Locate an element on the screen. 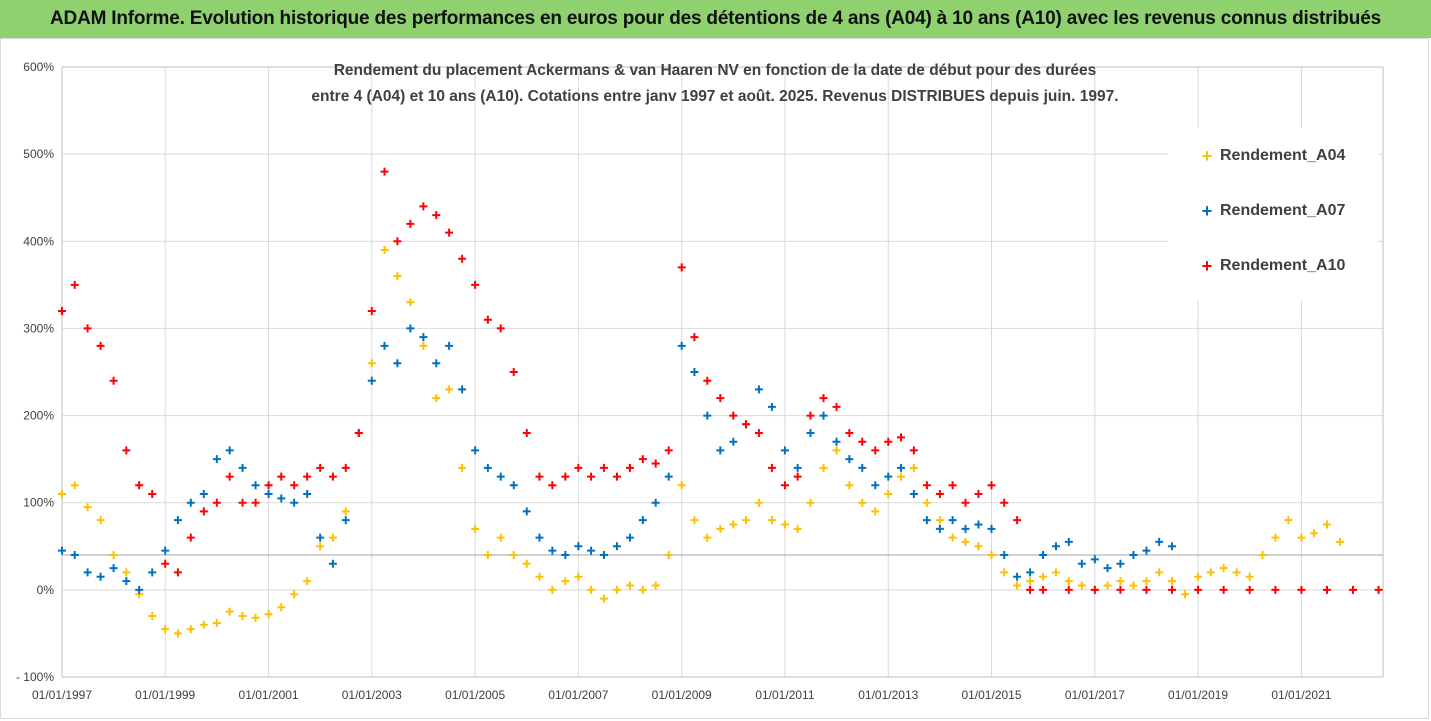 Image resolution: width=1431 pixels, height=721 pixels. legend-label-a10: Rendement_A10 is located at coordinates (1283, 265).